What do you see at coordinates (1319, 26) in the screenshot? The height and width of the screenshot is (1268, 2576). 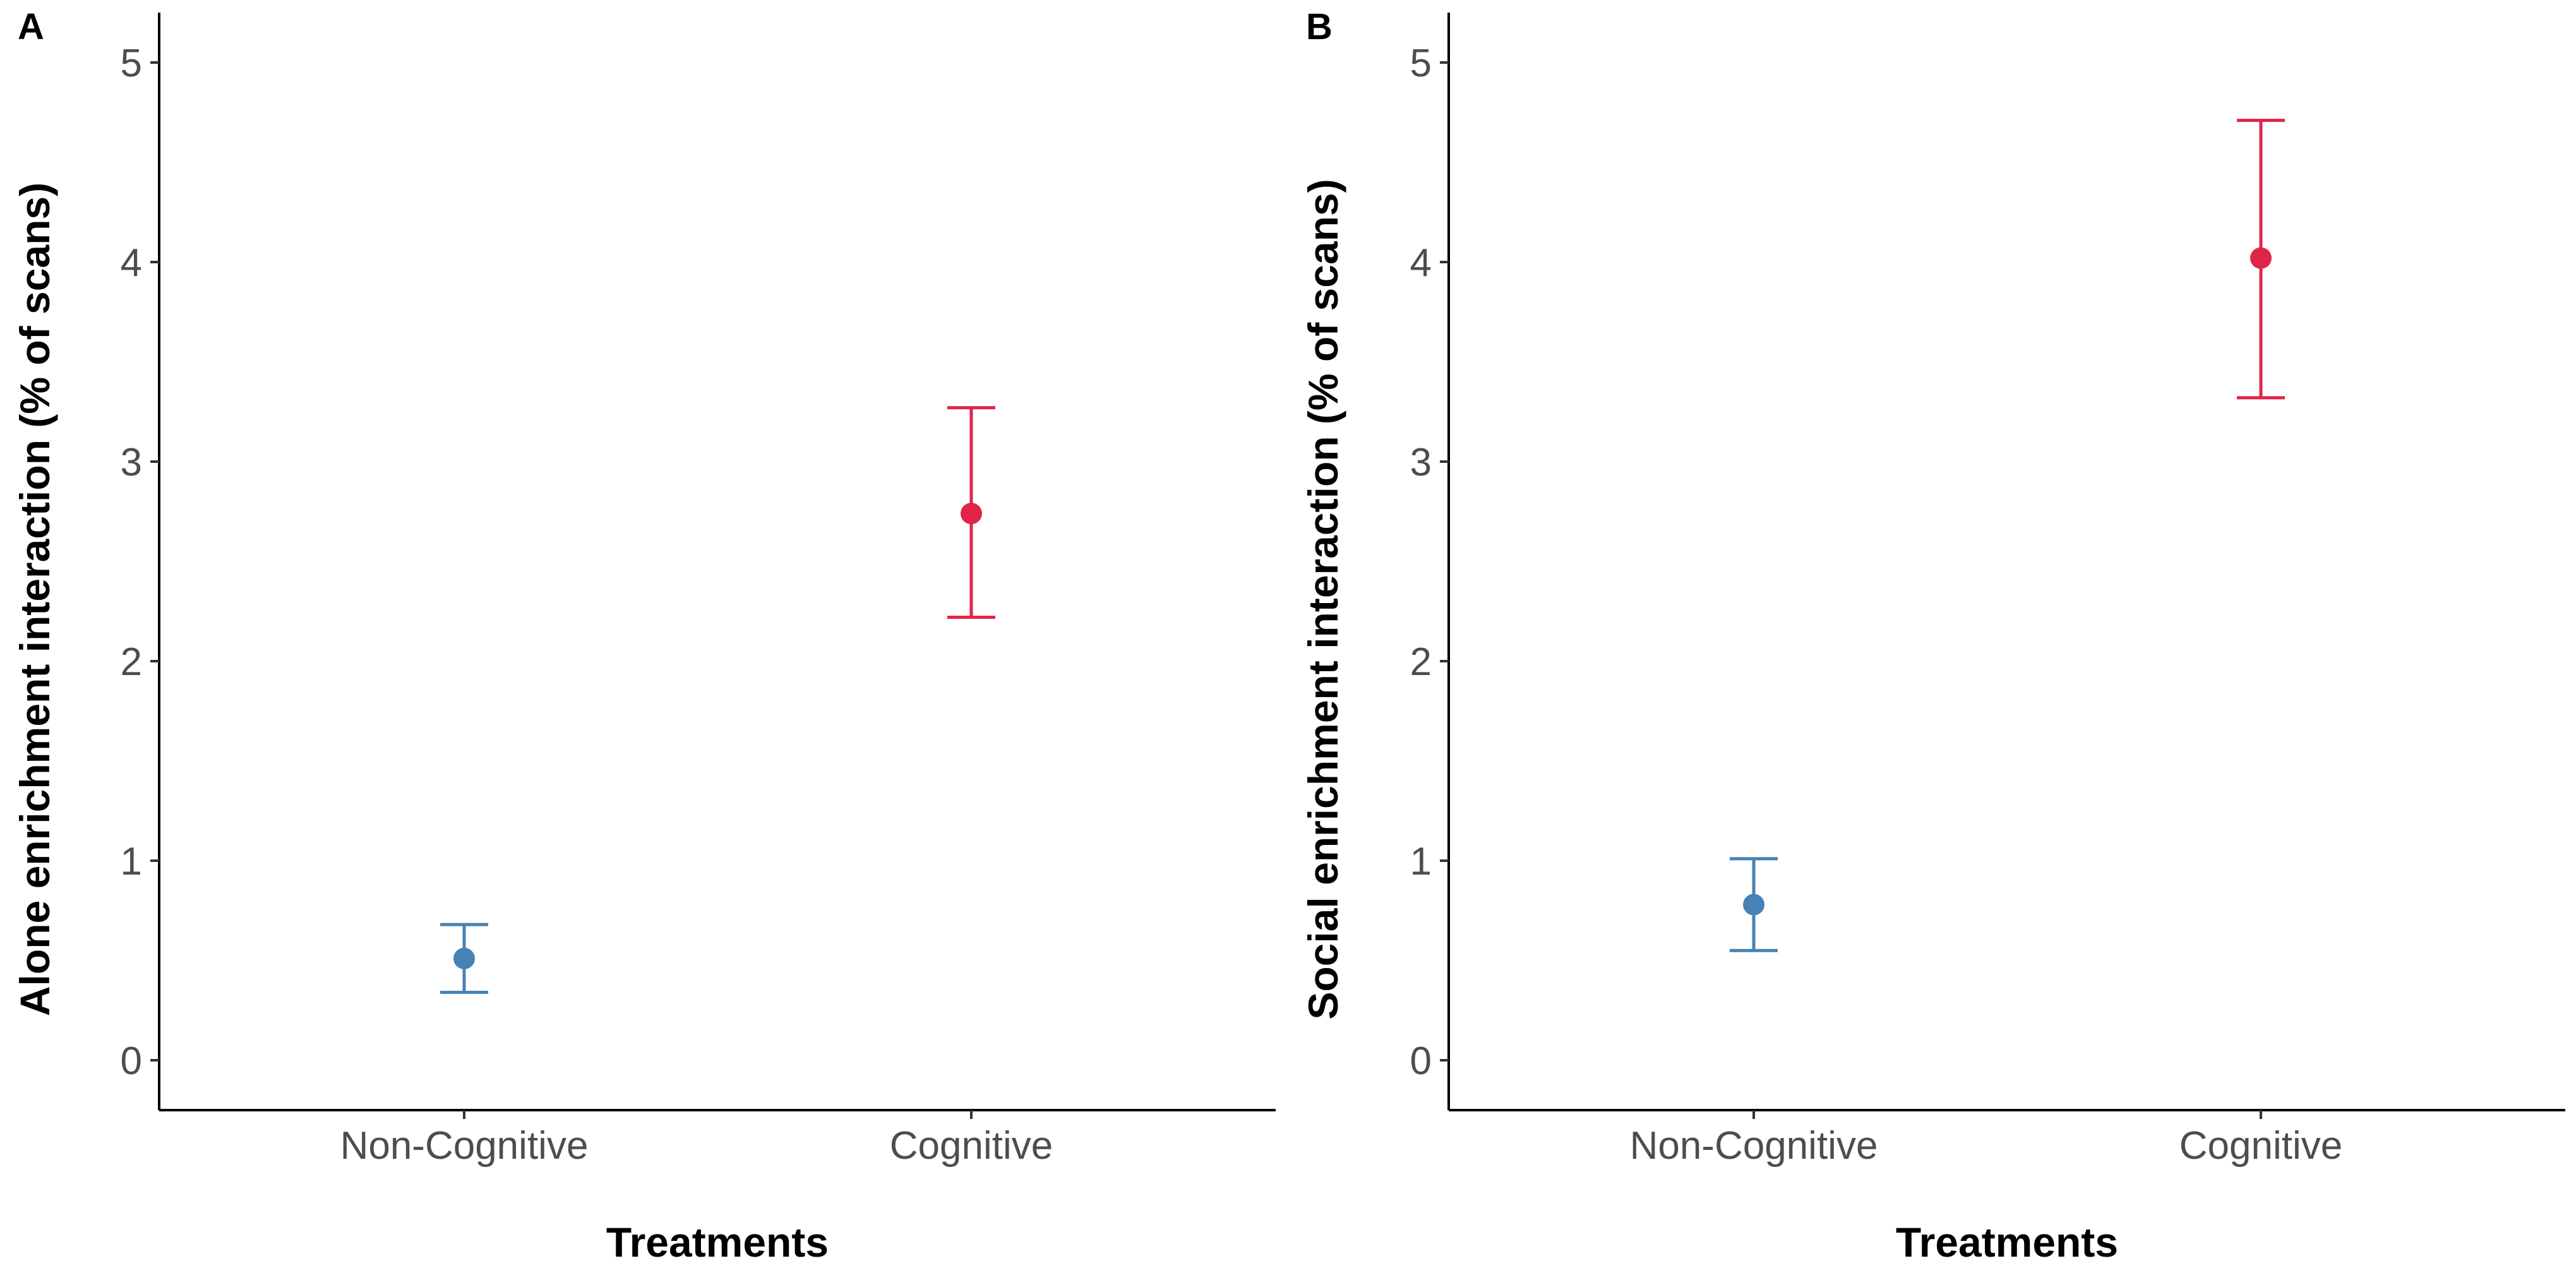 I see `panel-label: B` at bounding box center [1319, 26].